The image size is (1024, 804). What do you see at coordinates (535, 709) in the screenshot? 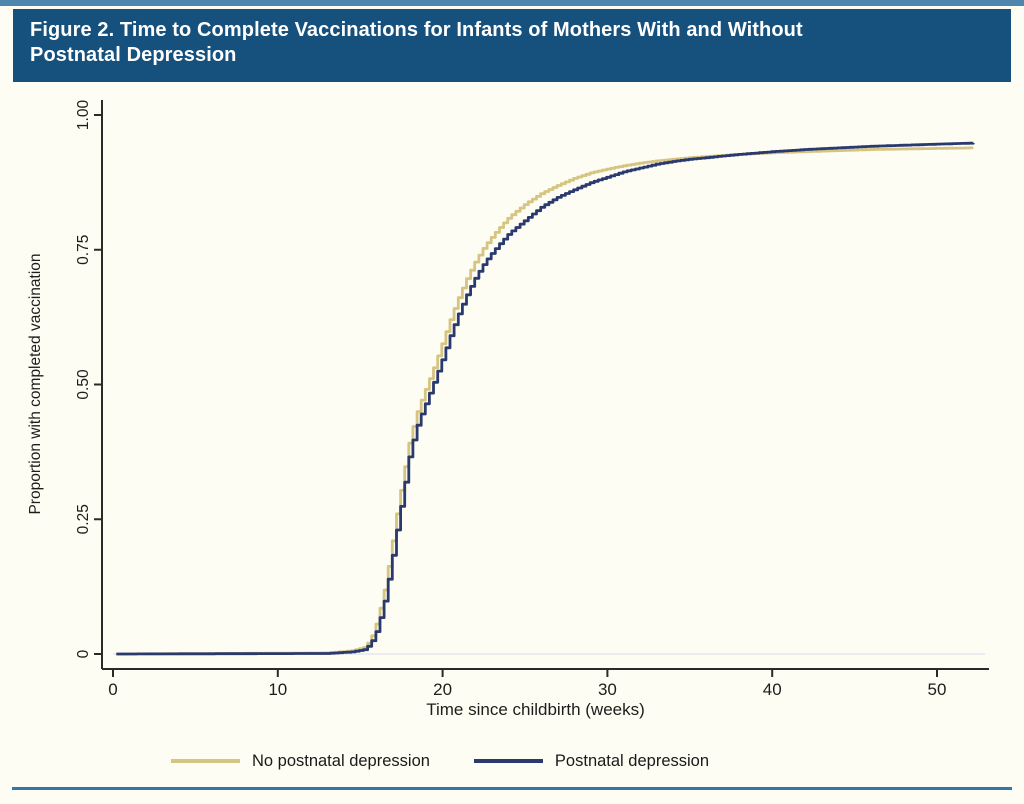
I see `x-axis-title: Time since childbirth (weeks)` at bounding box center [535, 709].